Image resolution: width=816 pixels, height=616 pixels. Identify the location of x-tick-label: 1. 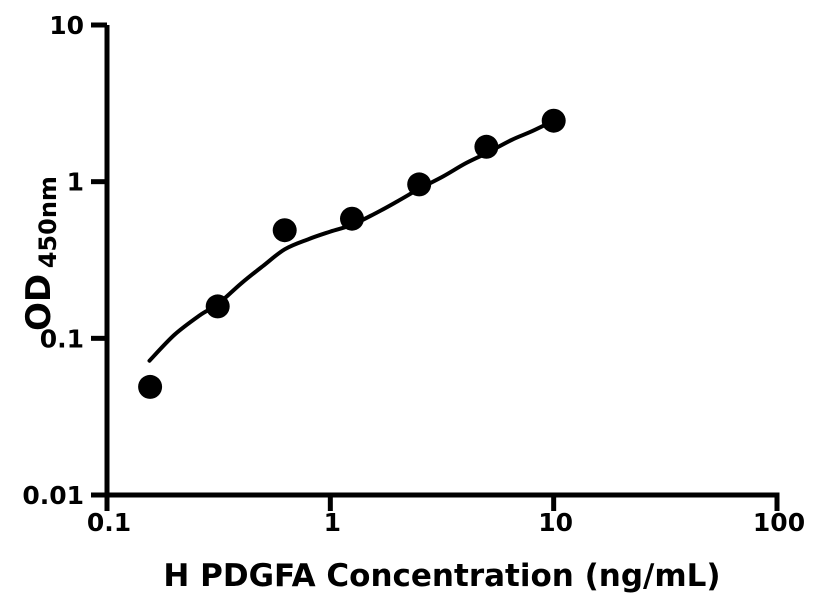
(332, 522).